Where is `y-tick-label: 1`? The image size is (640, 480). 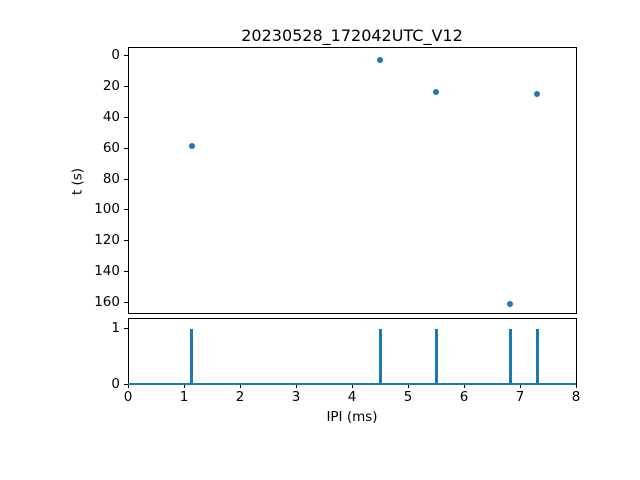 y-tick-label: 1 is located at coordinates (115, 328).